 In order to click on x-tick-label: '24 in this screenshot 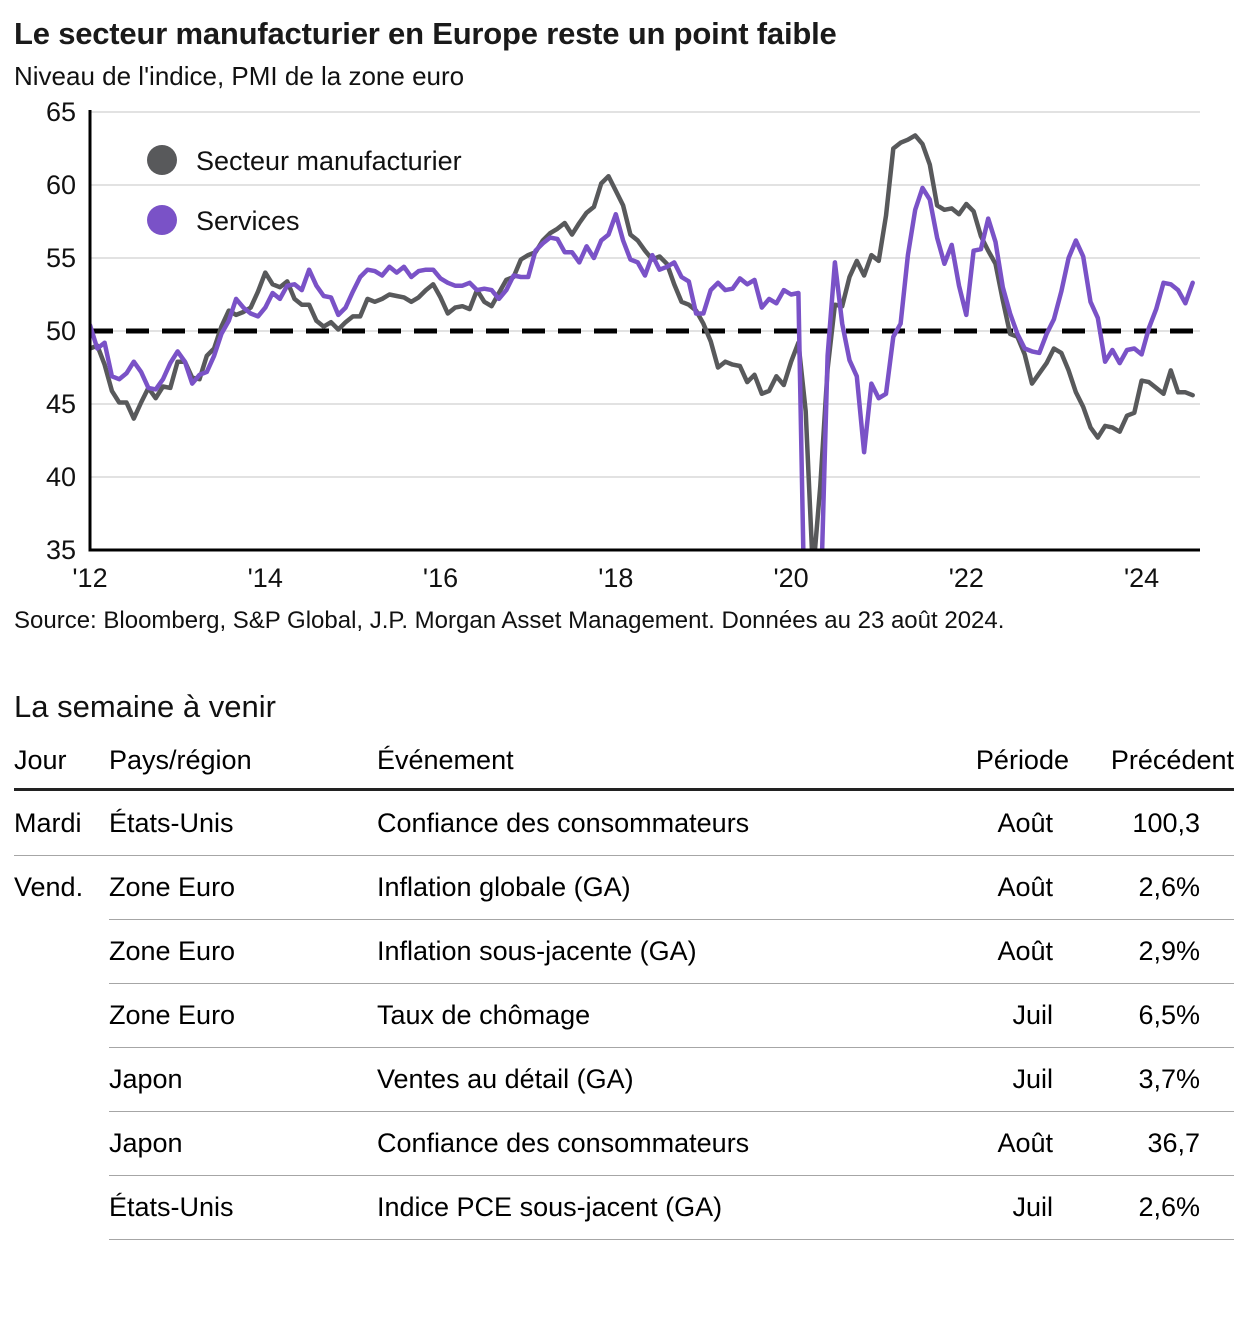, I will do `click(1141, 578)`.